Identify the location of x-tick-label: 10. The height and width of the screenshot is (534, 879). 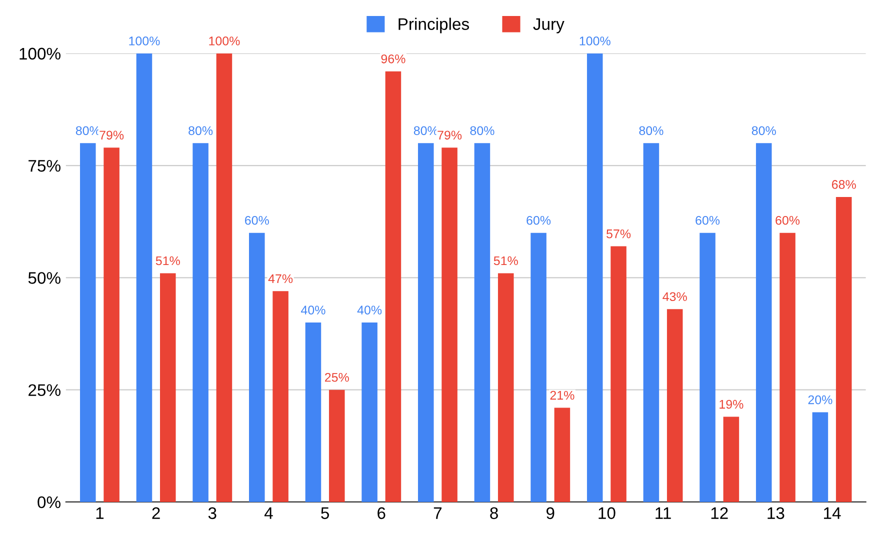
(607, 513).